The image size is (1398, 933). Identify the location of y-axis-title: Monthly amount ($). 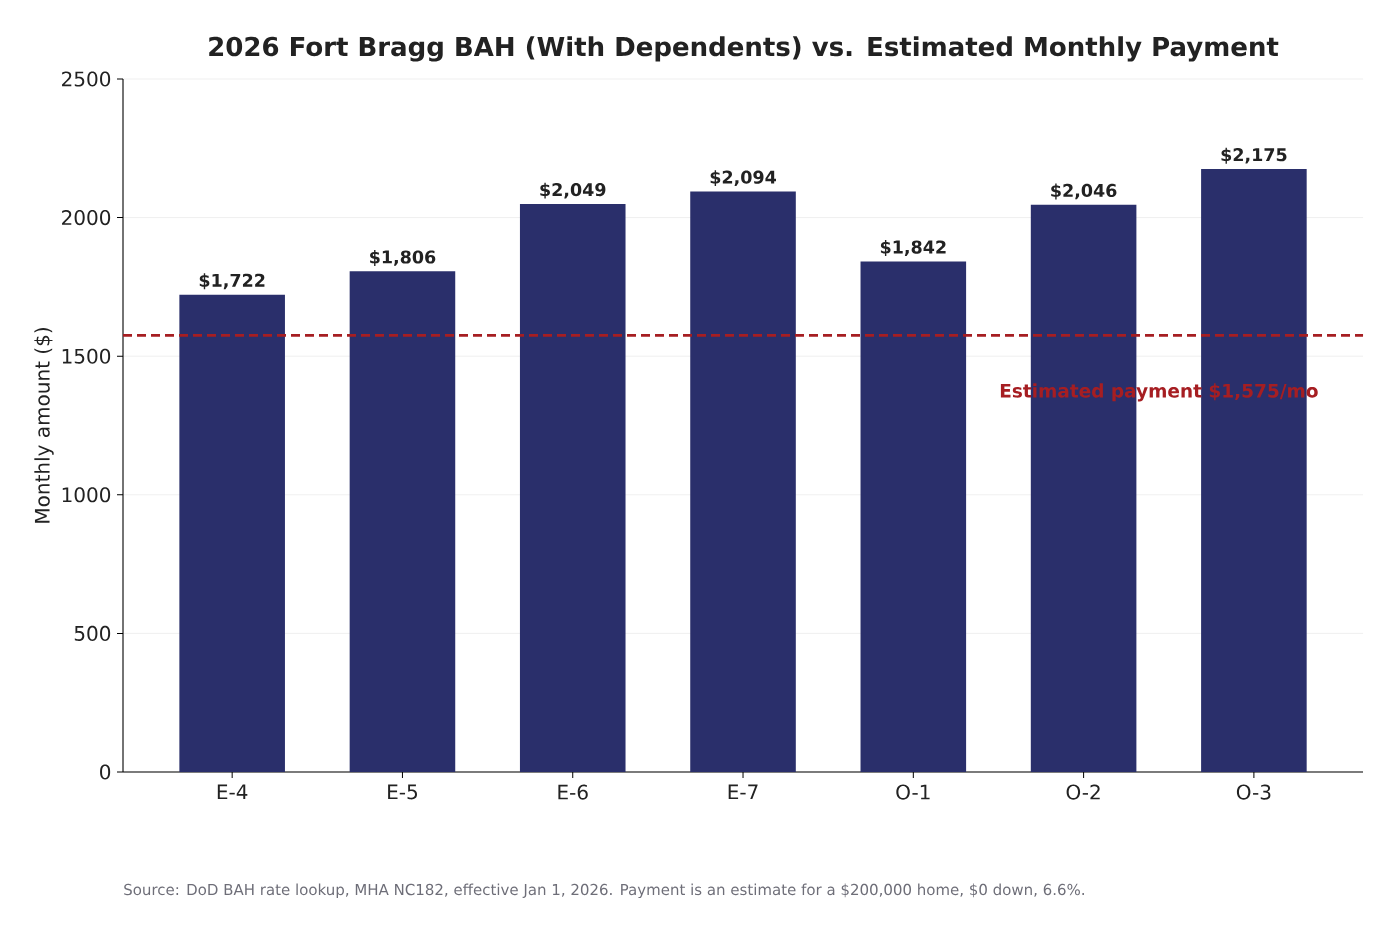
(44, 425).